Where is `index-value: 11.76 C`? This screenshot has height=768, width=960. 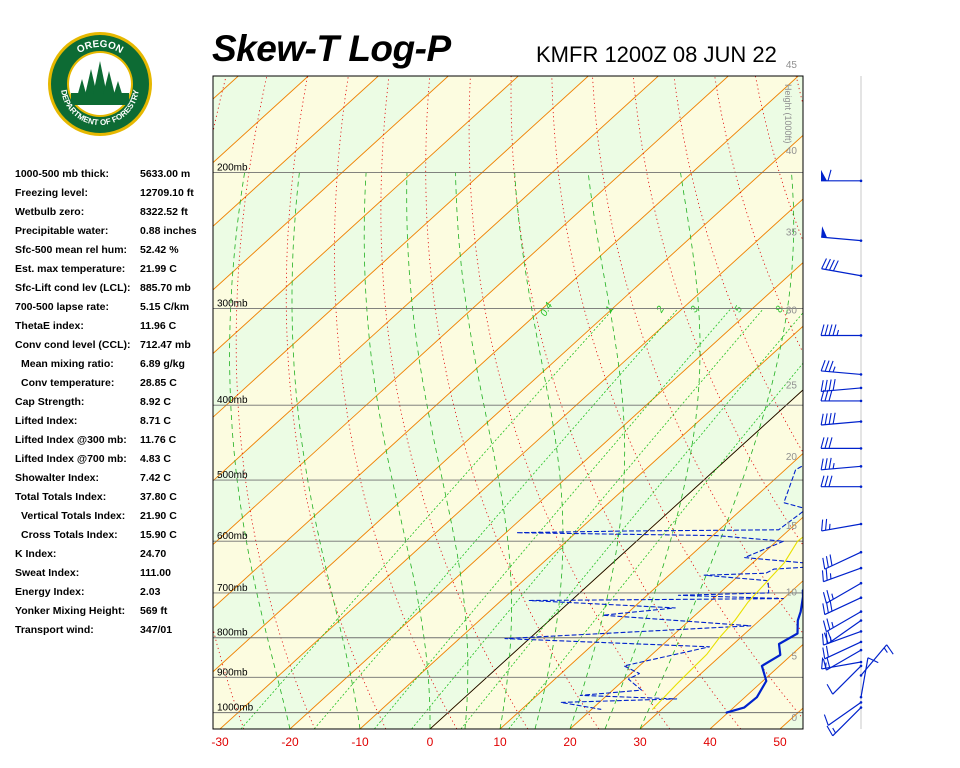
index-value: 11.76 C is located at coordinates (158, 440).